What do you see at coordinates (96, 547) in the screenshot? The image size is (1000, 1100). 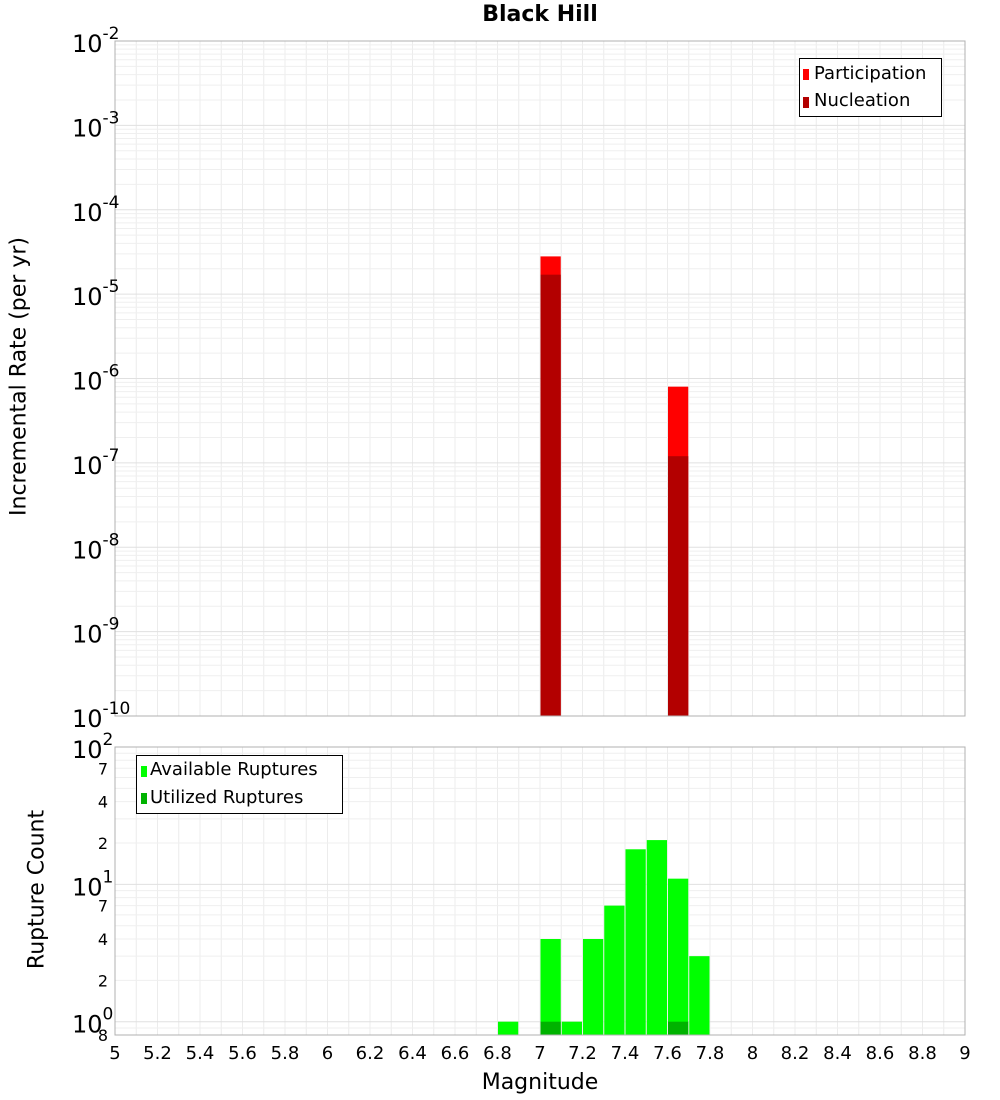 I see `top-y-tick-label: 10⁻⁸` at bounding box center [96, 547].